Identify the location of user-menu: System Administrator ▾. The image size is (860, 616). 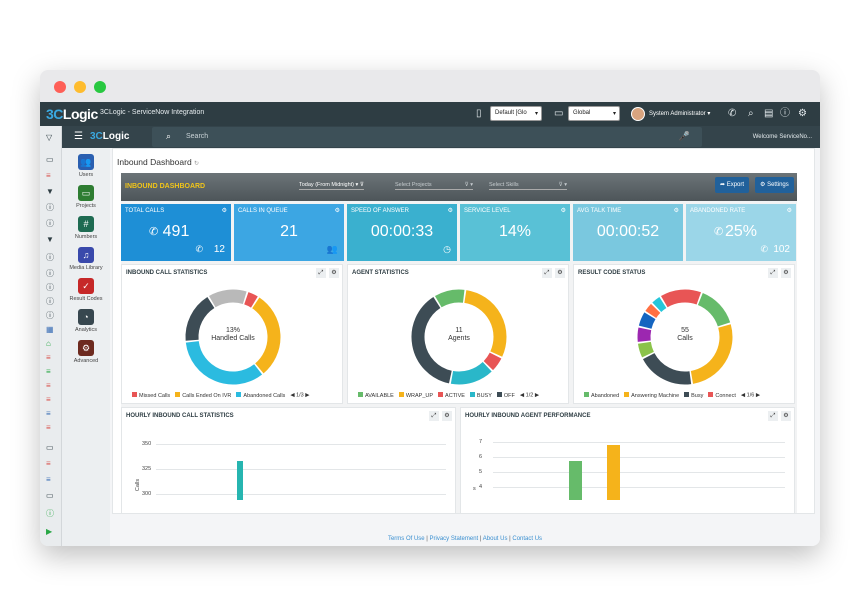
(679, 113).